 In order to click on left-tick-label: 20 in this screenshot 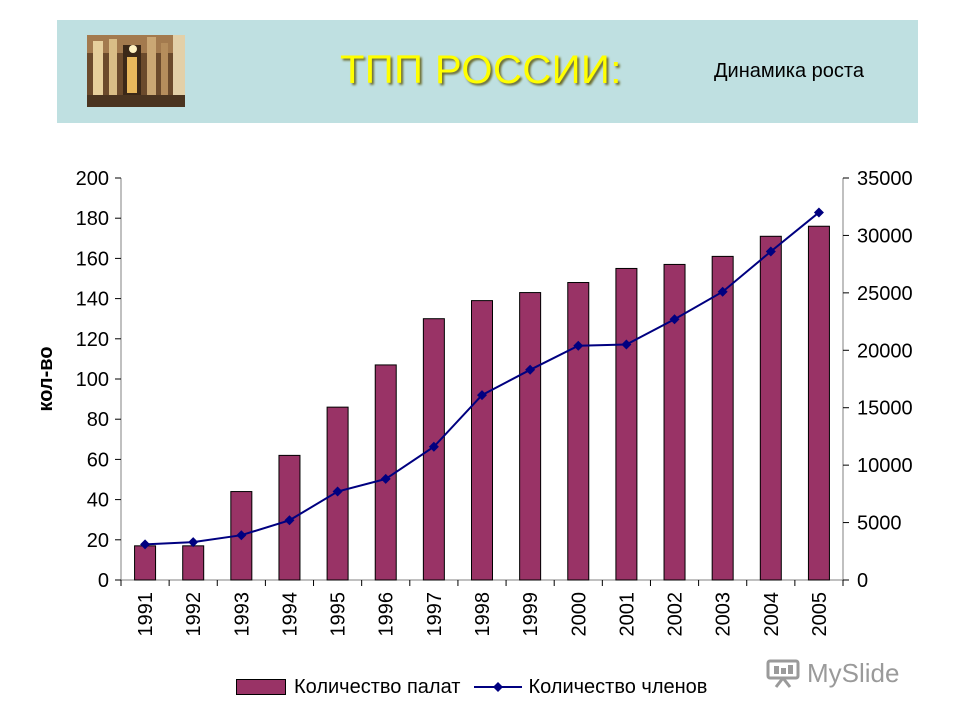, I will do `click(98, 541)`.